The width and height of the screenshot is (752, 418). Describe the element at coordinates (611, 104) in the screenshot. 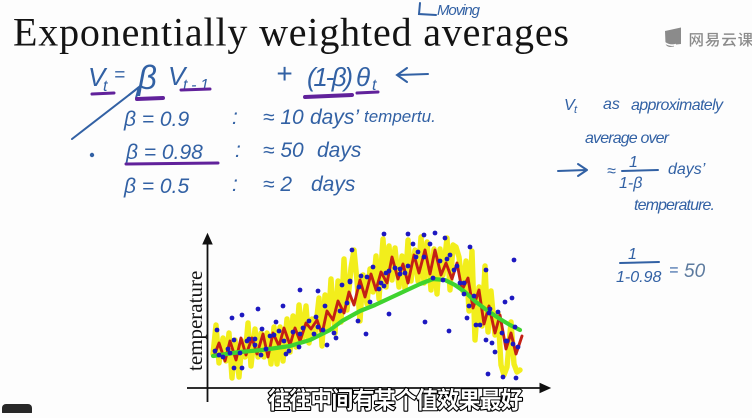

I see `svg-text: as` at that location.